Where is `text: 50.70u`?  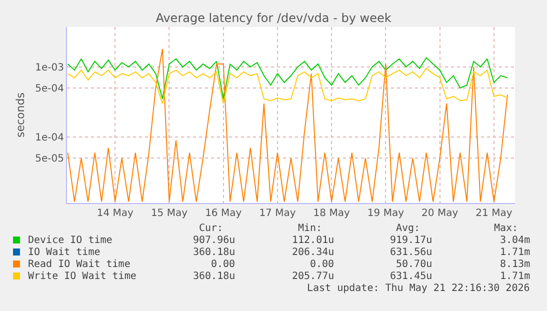
text: 50.70u is located at coordinates (414, 264).